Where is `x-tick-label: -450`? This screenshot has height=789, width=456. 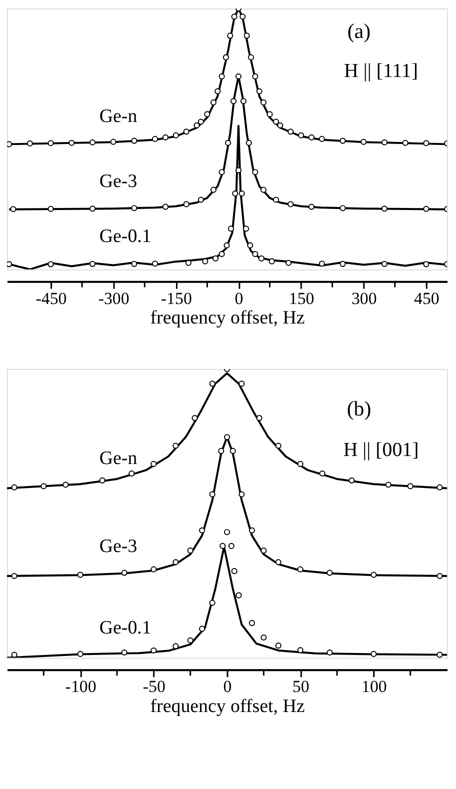 x-tick-label: -450 is located at coordinates (51, 298).